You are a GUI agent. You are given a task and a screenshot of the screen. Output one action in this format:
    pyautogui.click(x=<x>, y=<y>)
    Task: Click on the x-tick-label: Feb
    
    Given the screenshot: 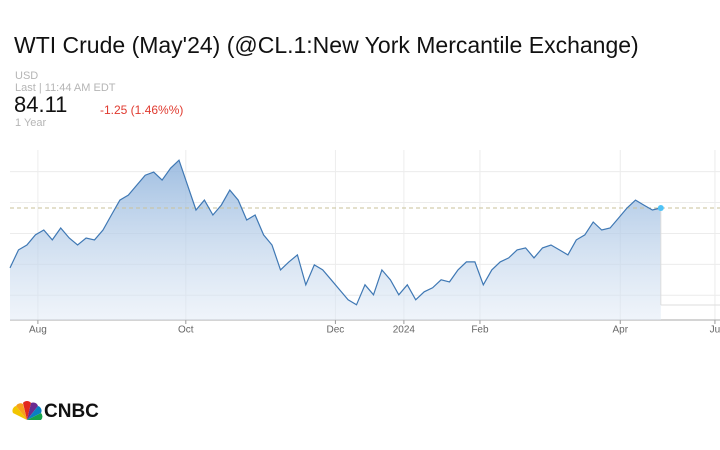 What is the action you would take?
    pyautogui.click(x=480, y=330)
    